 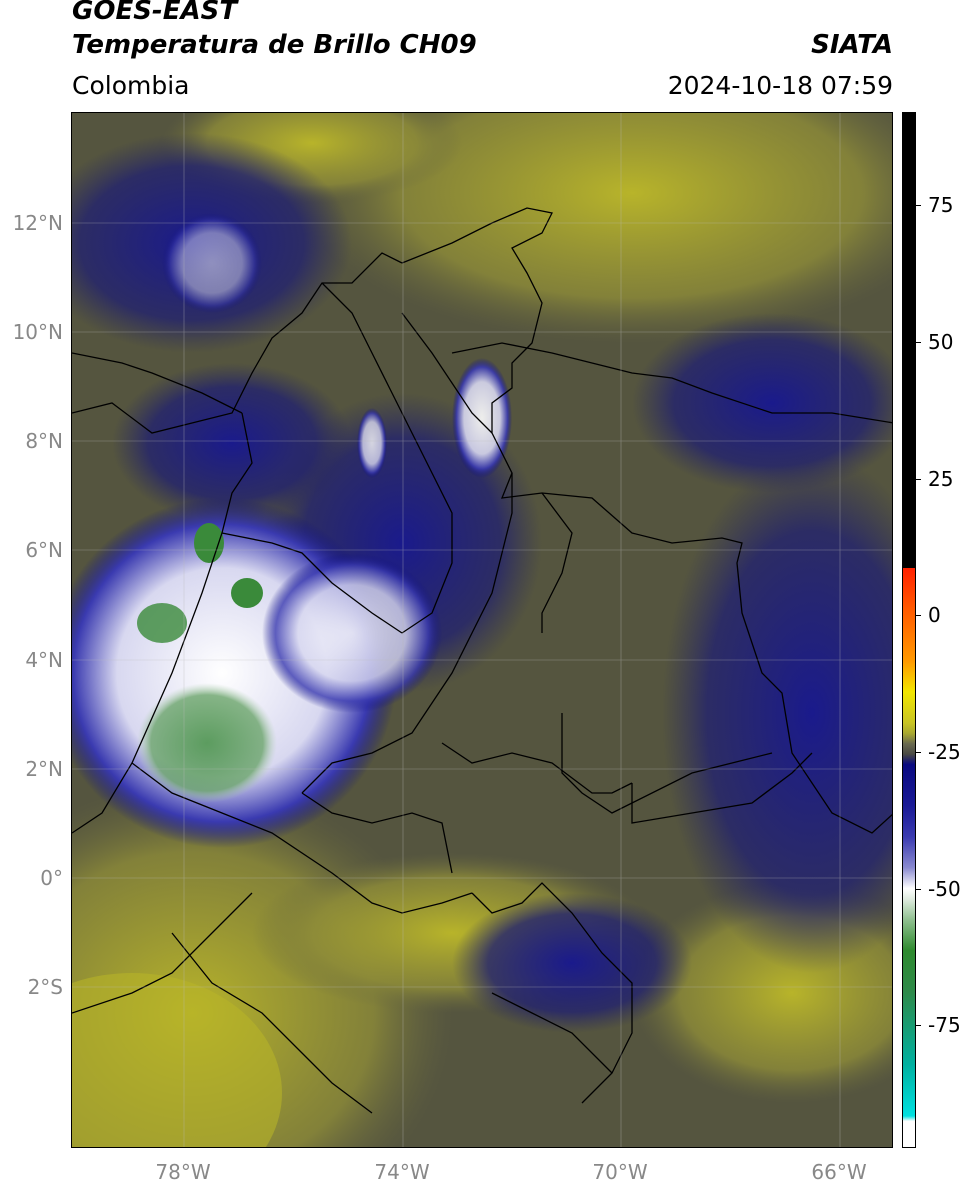 I want to click on lat-tick: 2°S, so click(x=45, y=987).